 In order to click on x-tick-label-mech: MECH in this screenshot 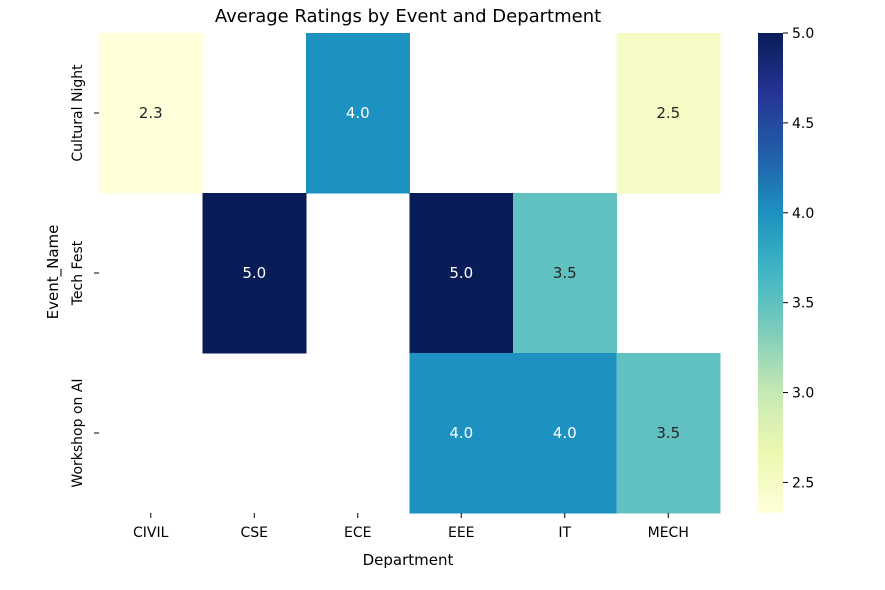, I will do `click(668, 533)`.